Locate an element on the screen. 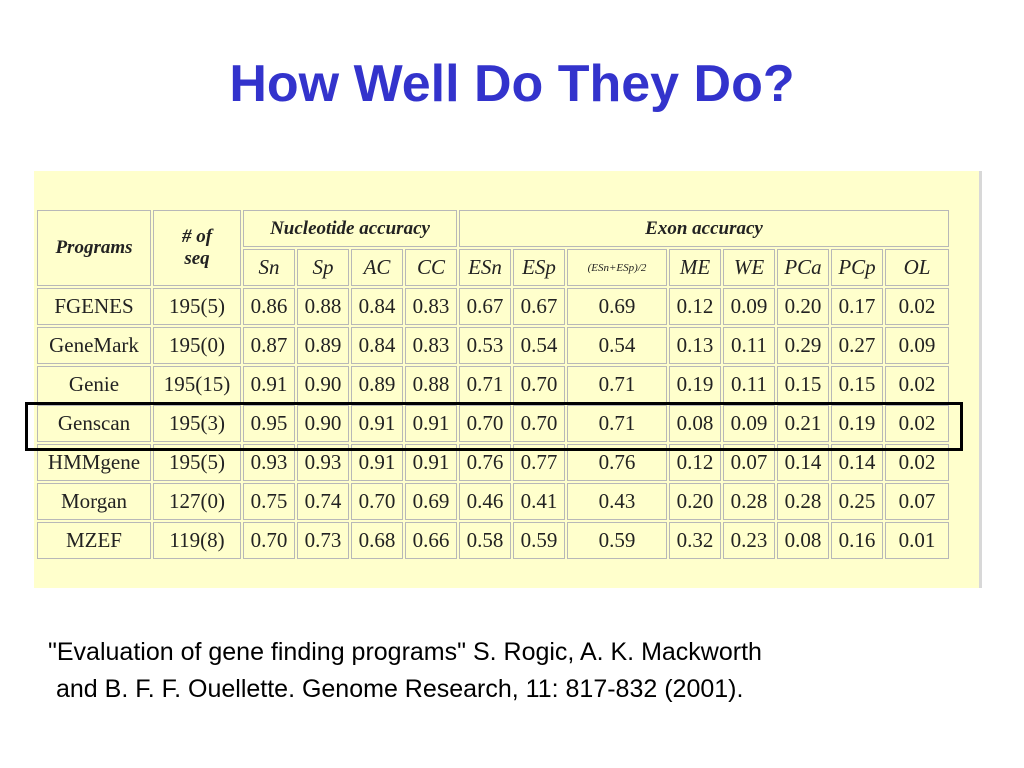 The height and width of the screenshot is (768, 1024). seq-count-cell: 119(8) is located at coordinates (197, 540).